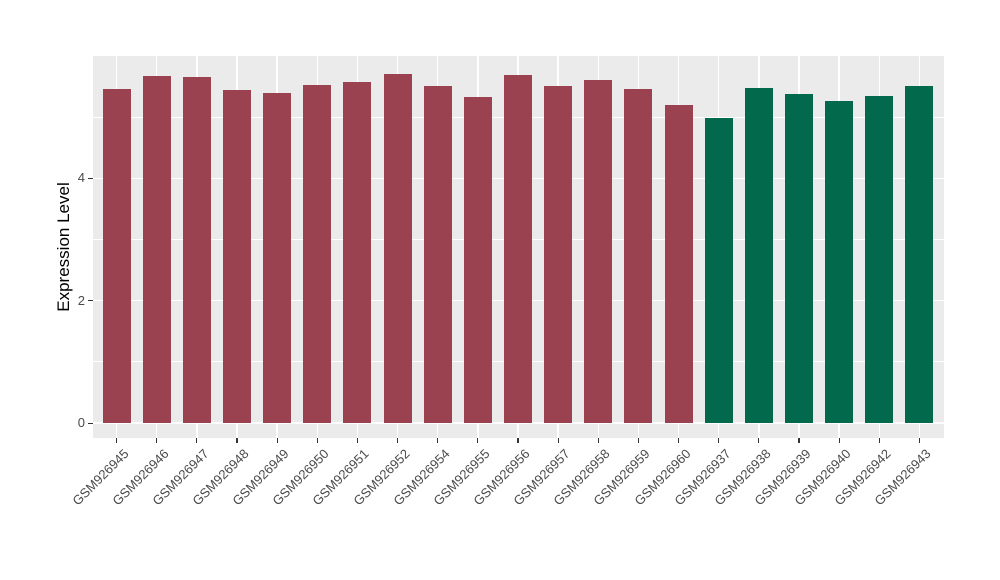 This screenshot has width=1000, height=580. Describe the element at coordinates (317, 253) in the screenshot. I see `bar-GSM926950` at that location.